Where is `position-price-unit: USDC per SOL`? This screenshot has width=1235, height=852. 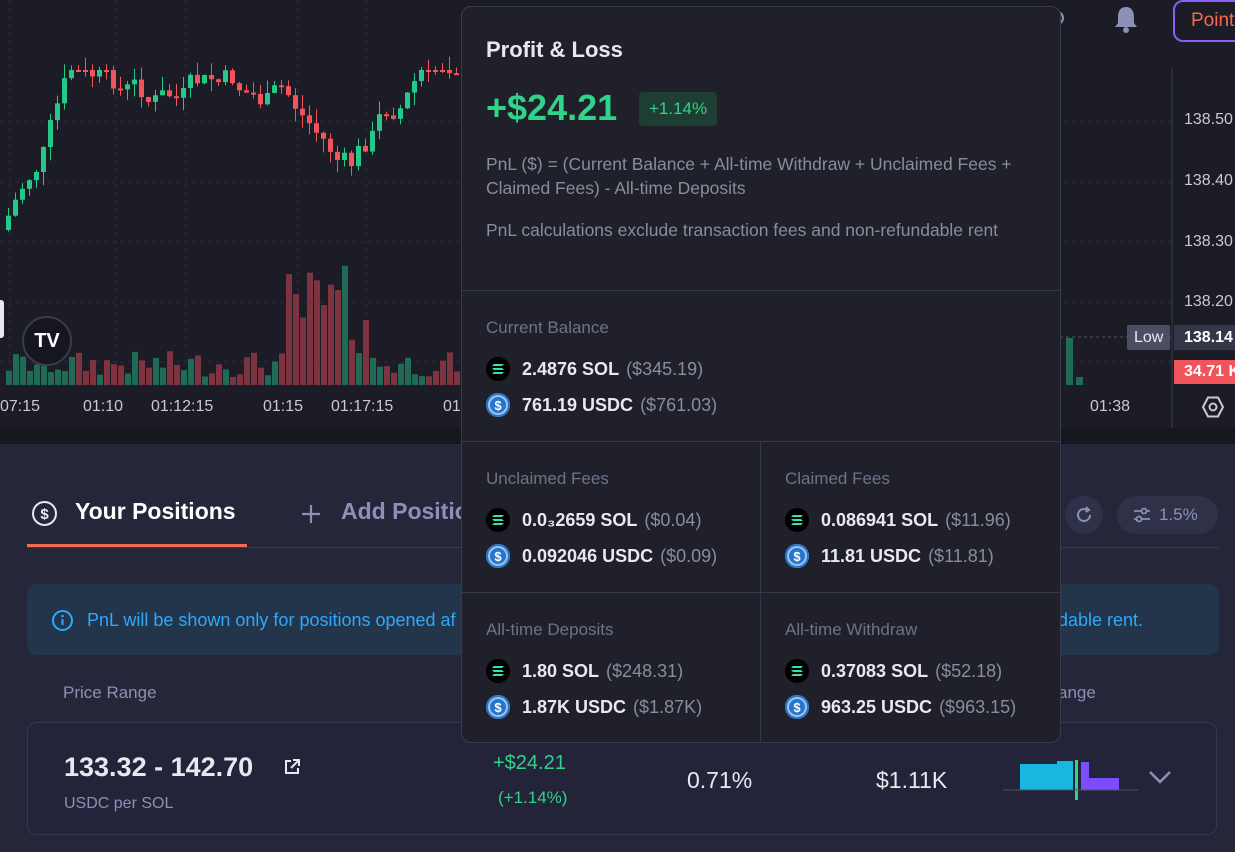
position-price-unit: USDC per SOL is located at coordinates (119, 803).